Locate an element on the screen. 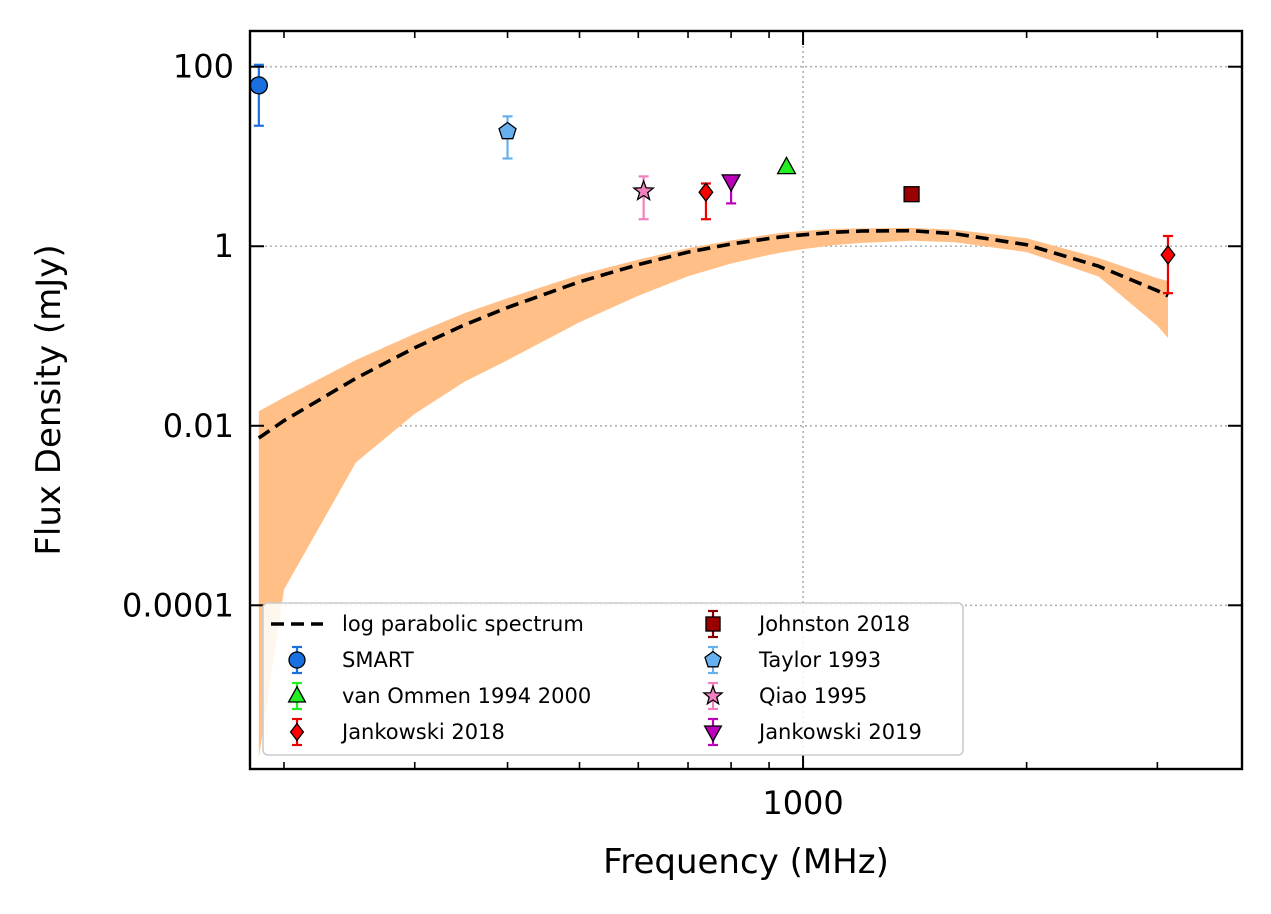  legend-label: van Ommen 1994 2000 is located at coordinates (466, 696).